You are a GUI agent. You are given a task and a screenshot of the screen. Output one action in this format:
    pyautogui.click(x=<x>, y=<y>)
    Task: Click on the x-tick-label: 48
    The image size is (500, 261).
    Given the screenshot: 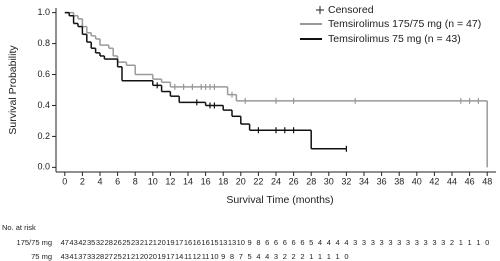 What is the action you would take?
    pyautogui.click(x=487, y=181)
    